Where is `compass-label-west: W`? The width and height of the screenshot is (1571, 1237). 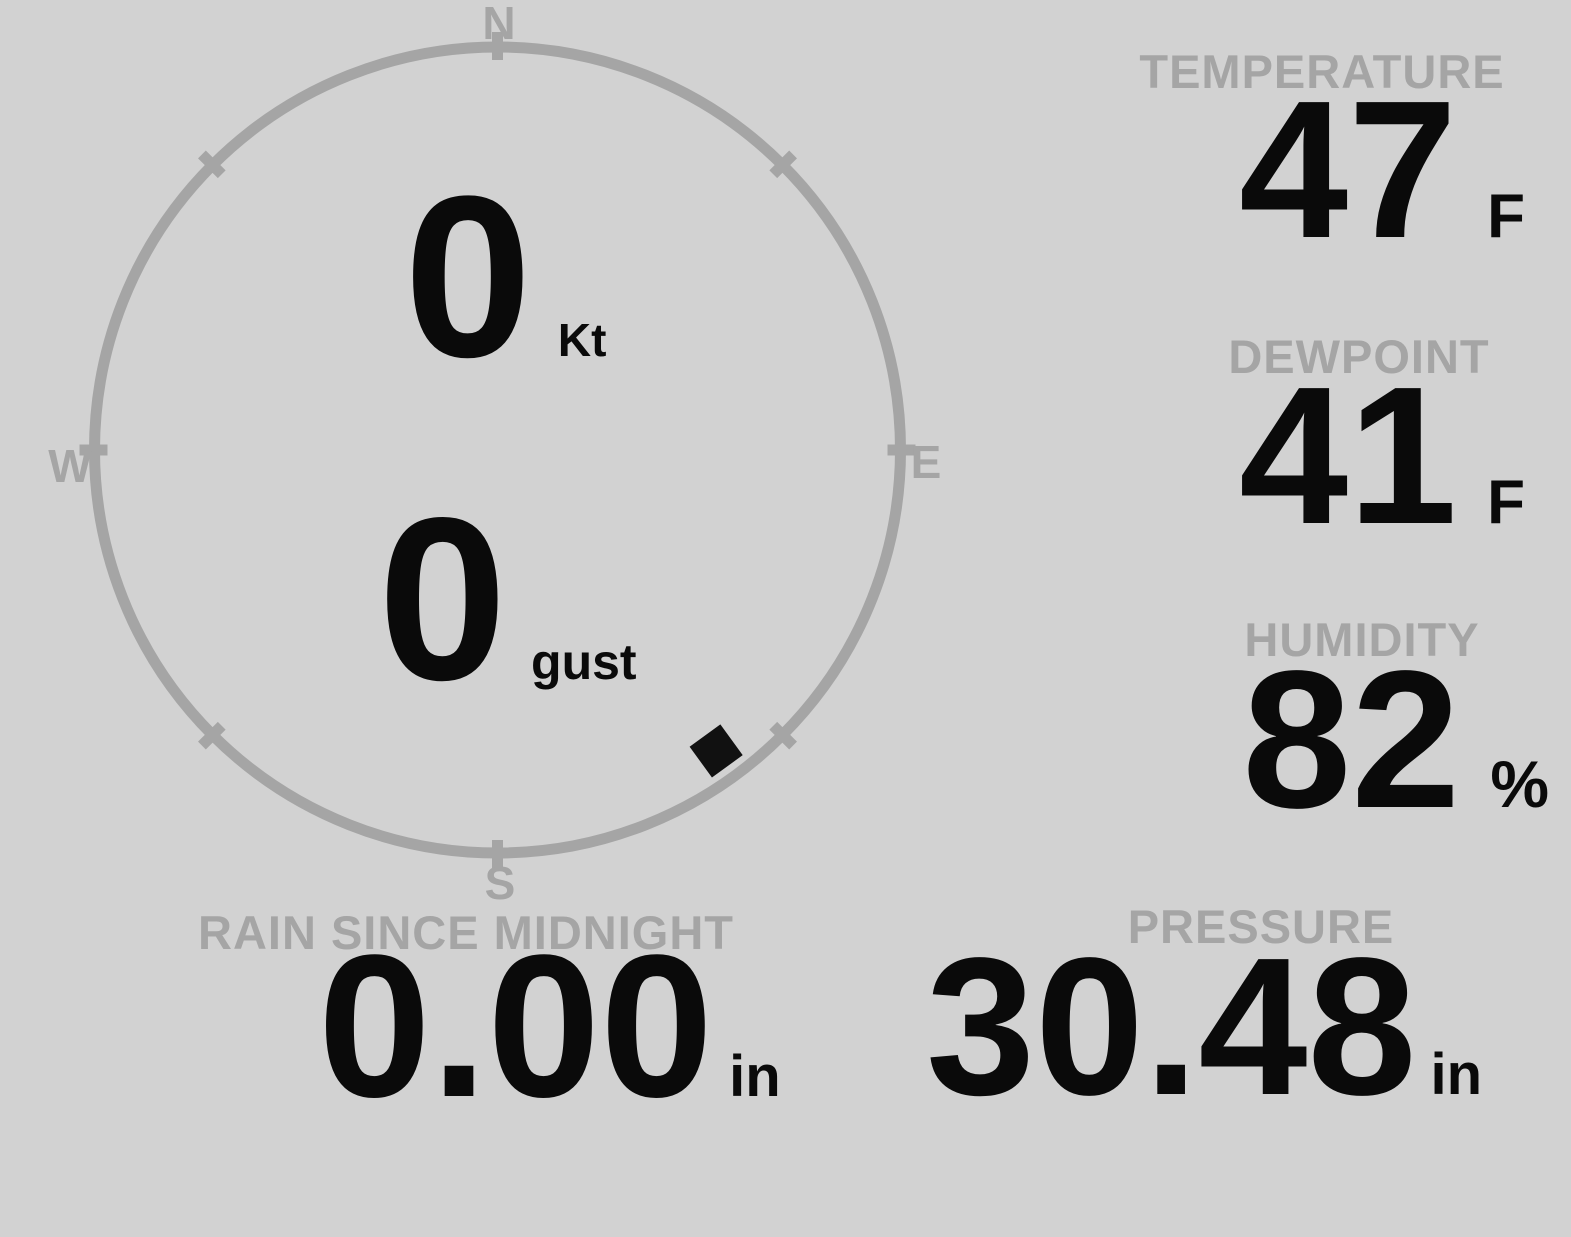
compass-label-west: W is located at coordinates (70, 466).